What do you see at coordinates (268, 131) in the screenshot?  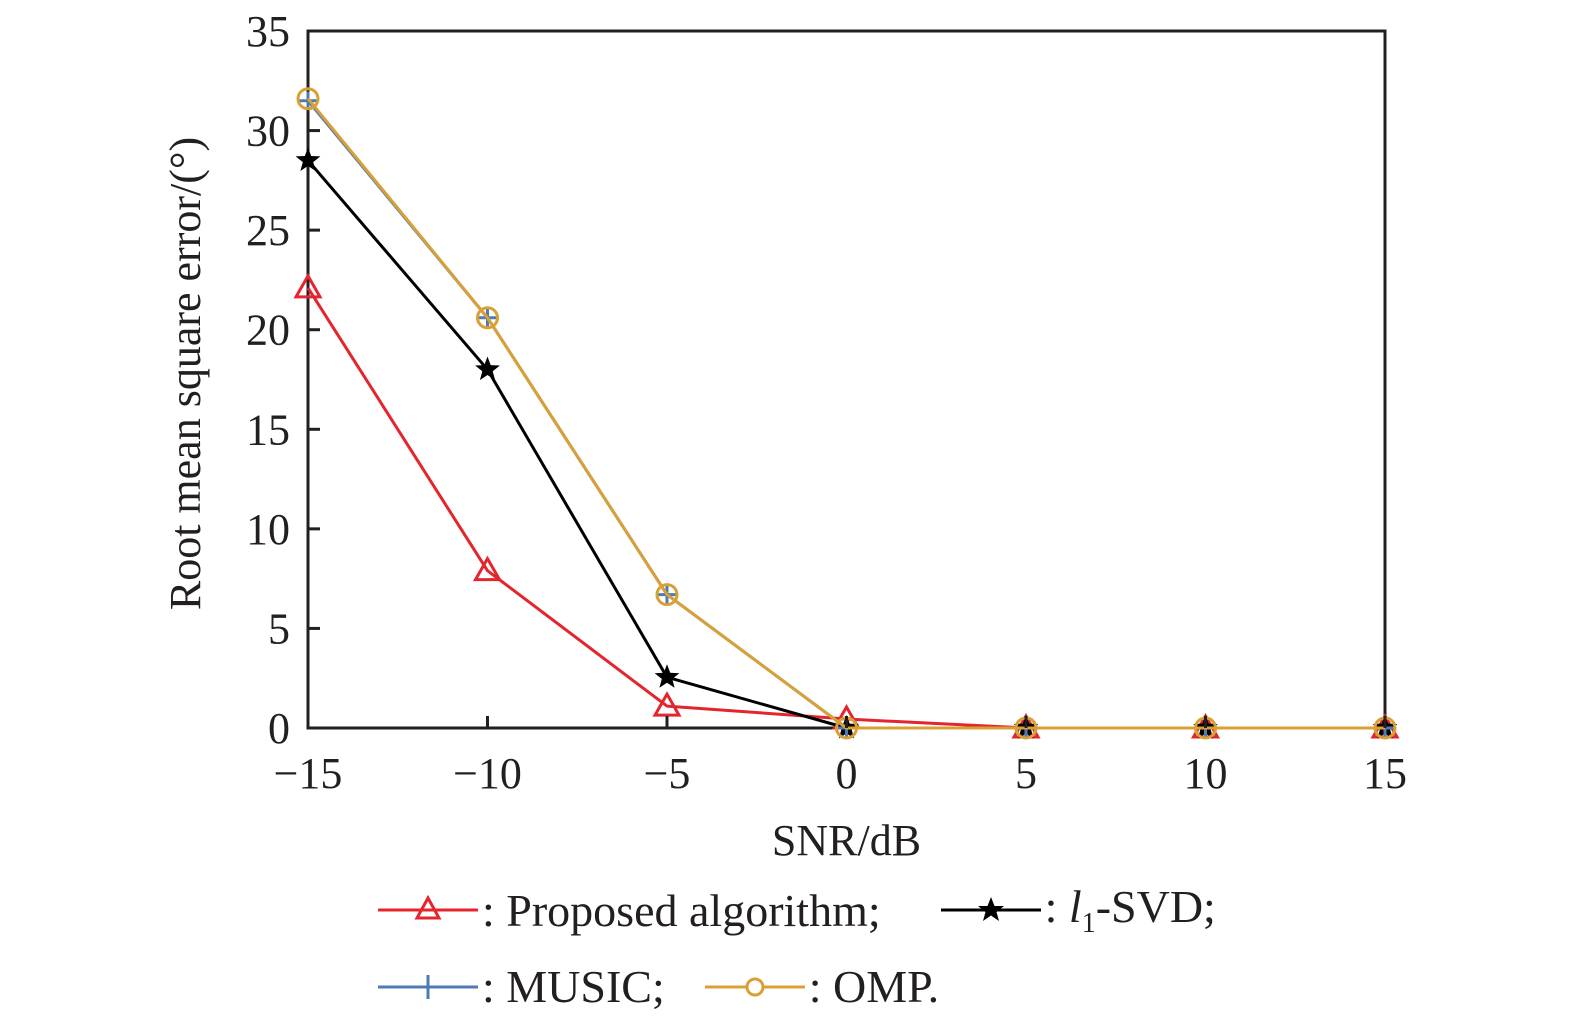 I see `y-tick-label: 30` at bounding box center [268, 131].